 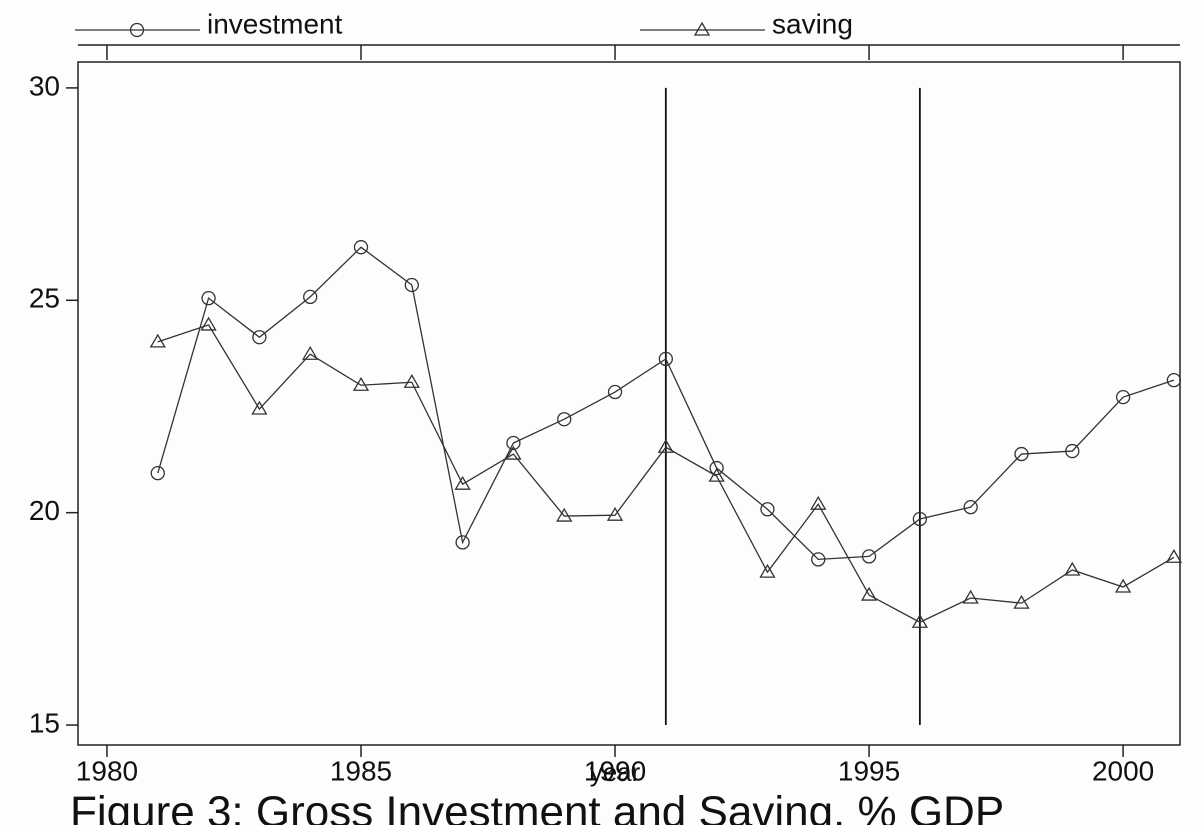 What do you see at coordinates (869, 770) in the screenshot?
I see `x-tick-label: 1995` at bounding box center [869, 770].